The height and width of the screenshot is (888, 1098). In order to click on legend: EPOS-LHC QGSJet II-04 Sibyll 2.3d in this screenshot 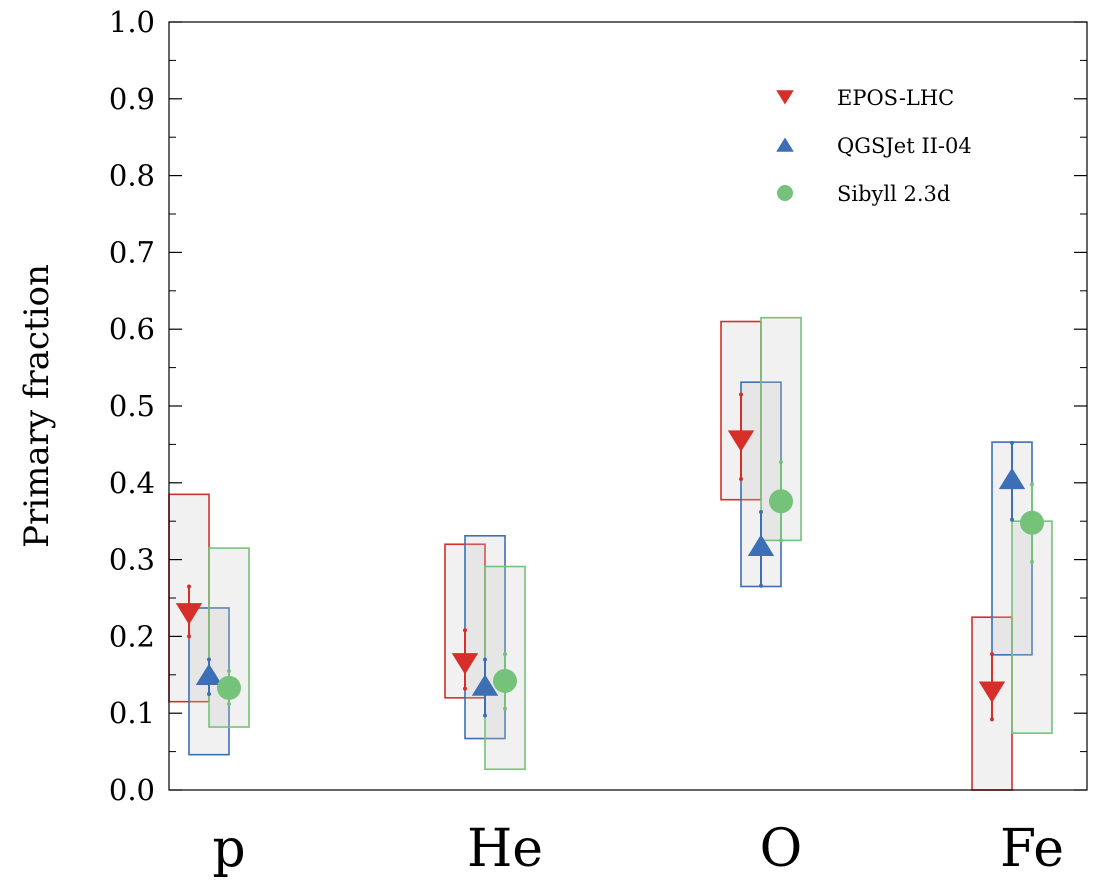, I will do `click(874, 146)`.